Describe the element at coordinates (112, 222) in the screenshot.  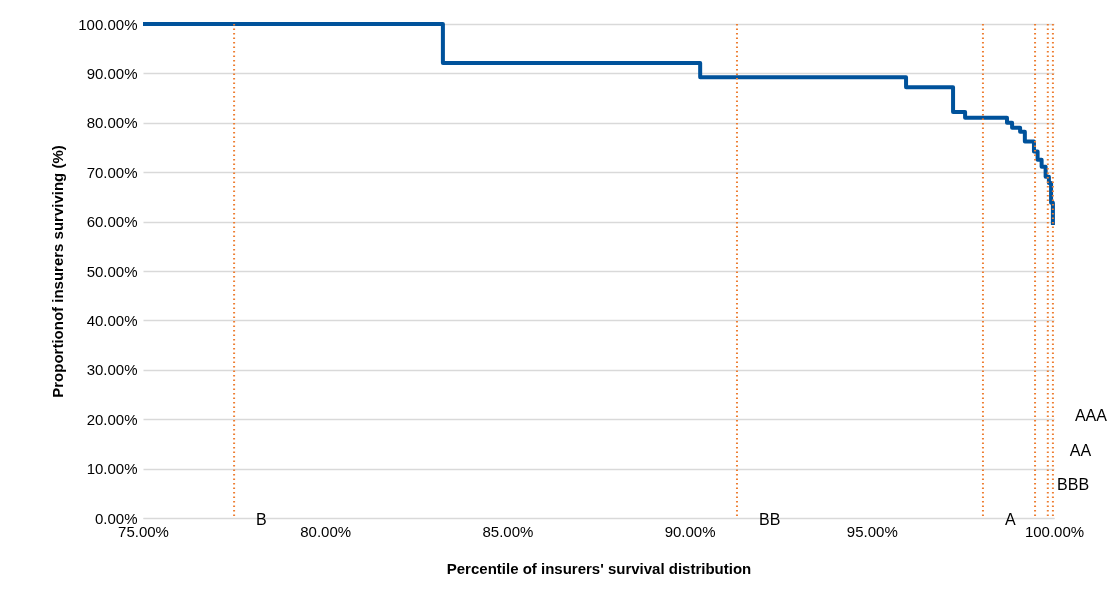
I see `y-tick-label: 60.00%` at that location.